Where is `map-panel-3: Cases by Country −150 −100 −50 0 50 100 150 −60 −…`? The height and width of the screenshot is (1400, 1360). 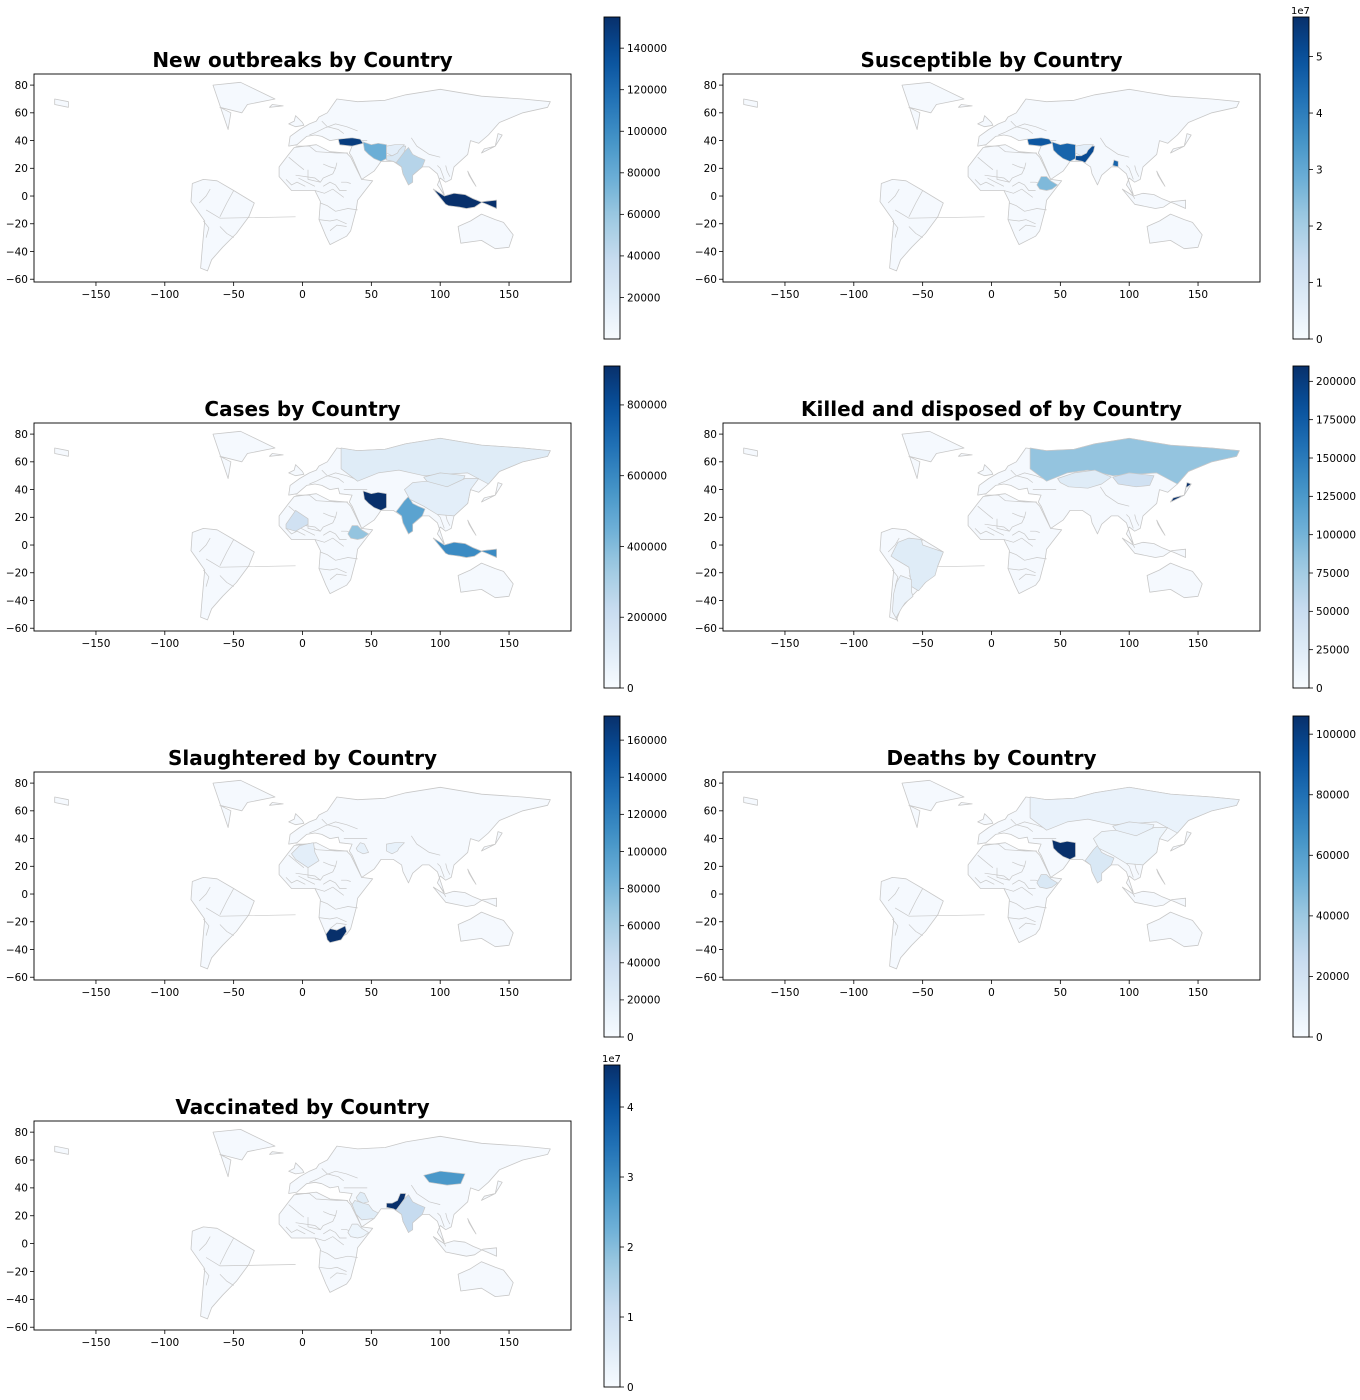 map-panel-3: Cases by Country −150 −100 −50 0 50 100 150 −60 −… is located at coordinates (336, 530).